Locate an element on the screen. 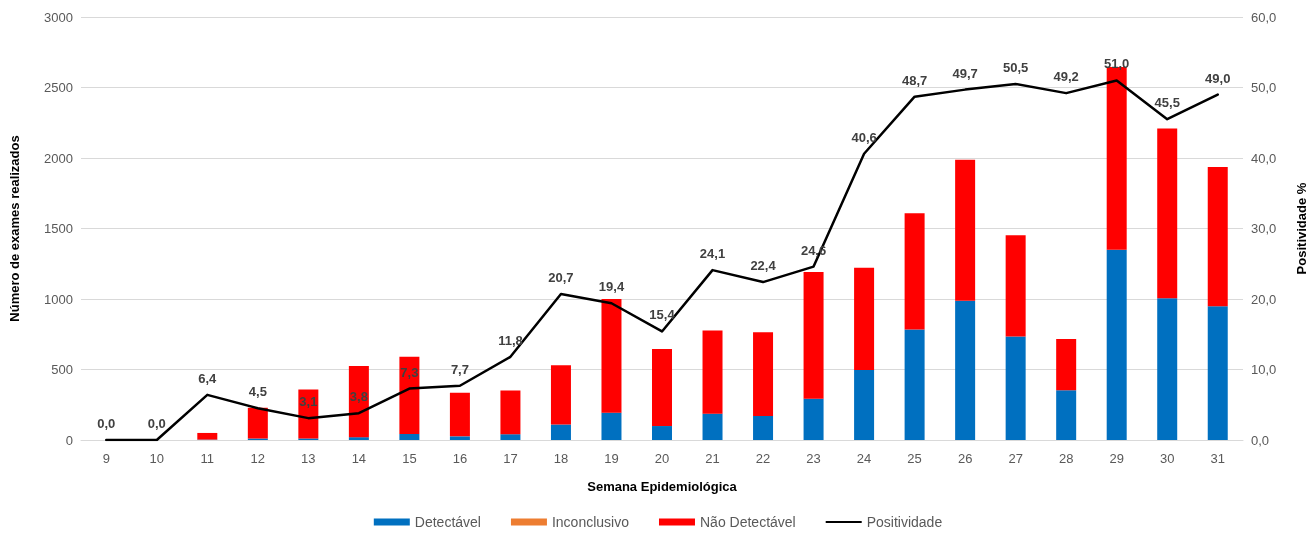 The height and width of the screenshot is (538, 1316). data-label: 22,4 is located at coordinates (763, 266).